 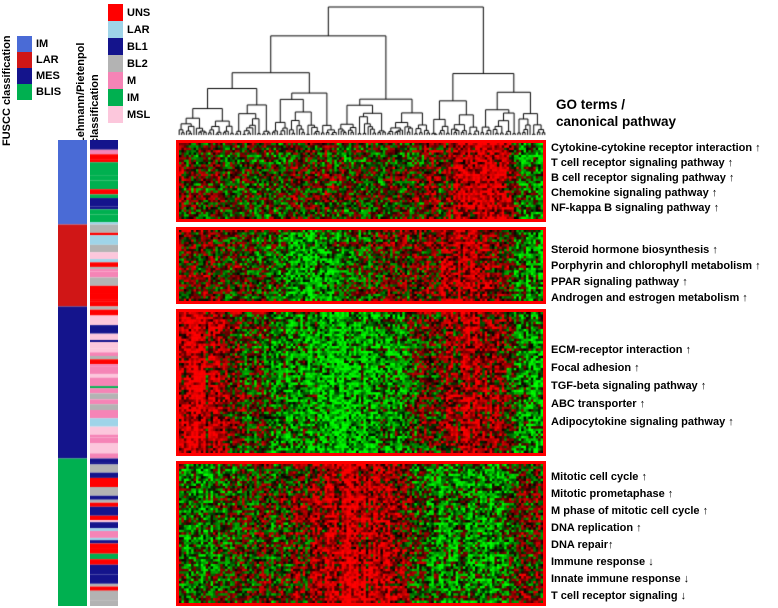 I want to click on go-term: Porphyrin and chlorophyll metabolism ↑, so click(x=656, y=266).